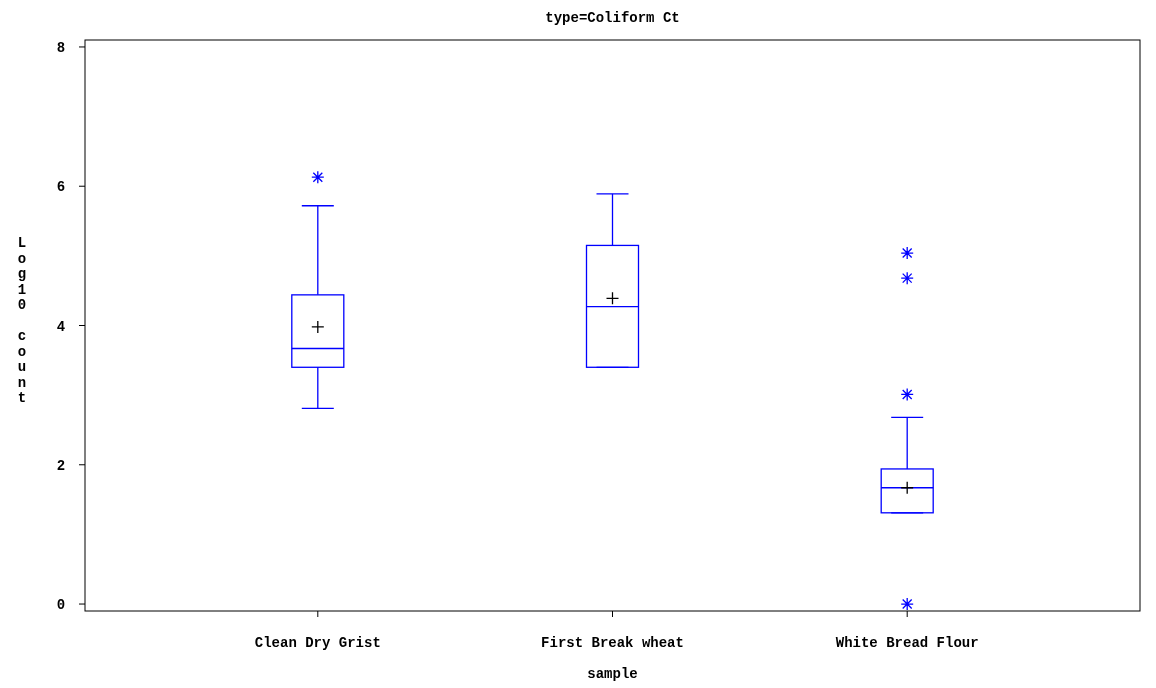  I want to click on y-tick-label: 4, so click(61, 326).